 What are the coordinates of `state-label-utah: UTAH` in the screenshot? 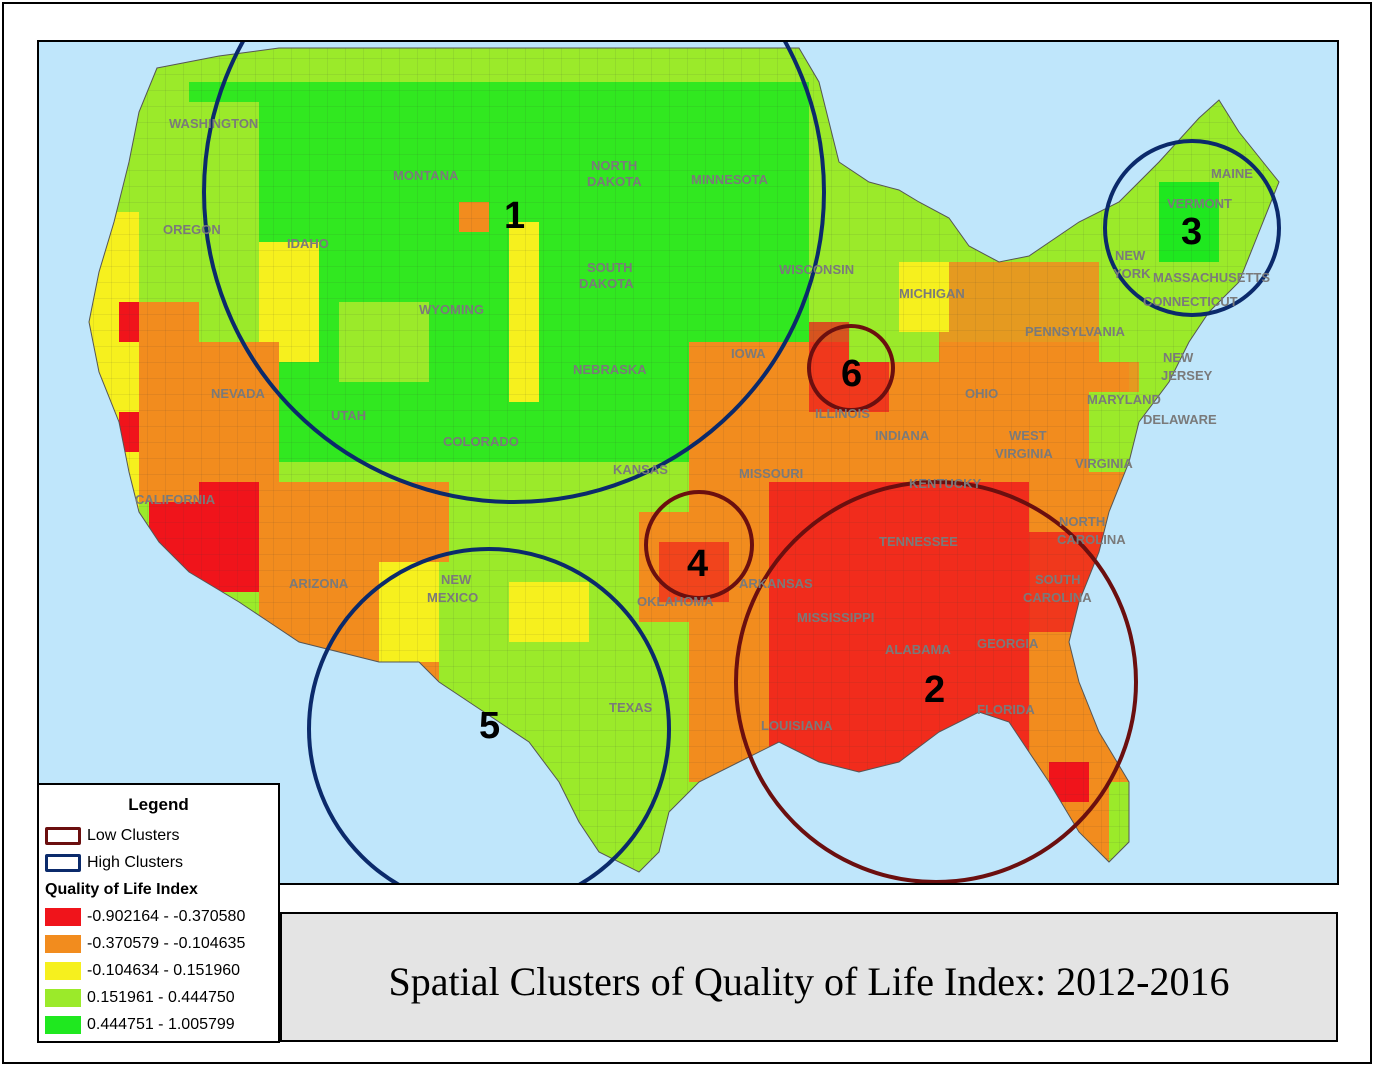 It's located at (348, 415).